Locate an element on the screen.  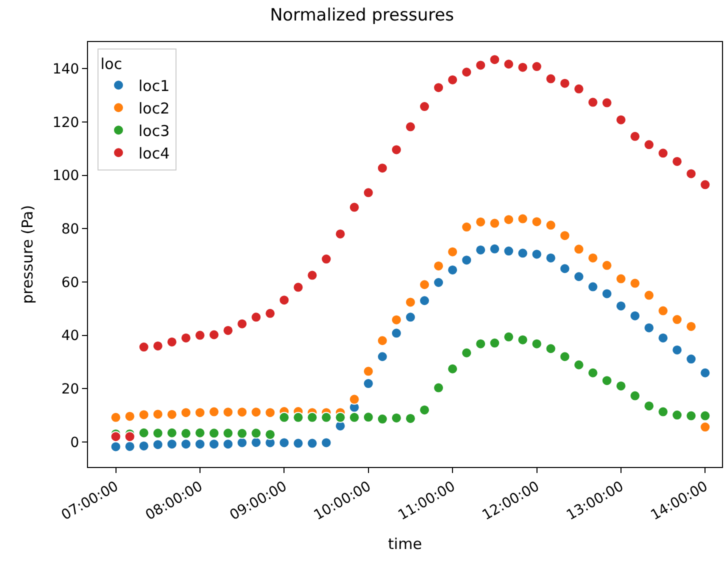
y-tick-label: 80 is located at coordinates (70, 230).